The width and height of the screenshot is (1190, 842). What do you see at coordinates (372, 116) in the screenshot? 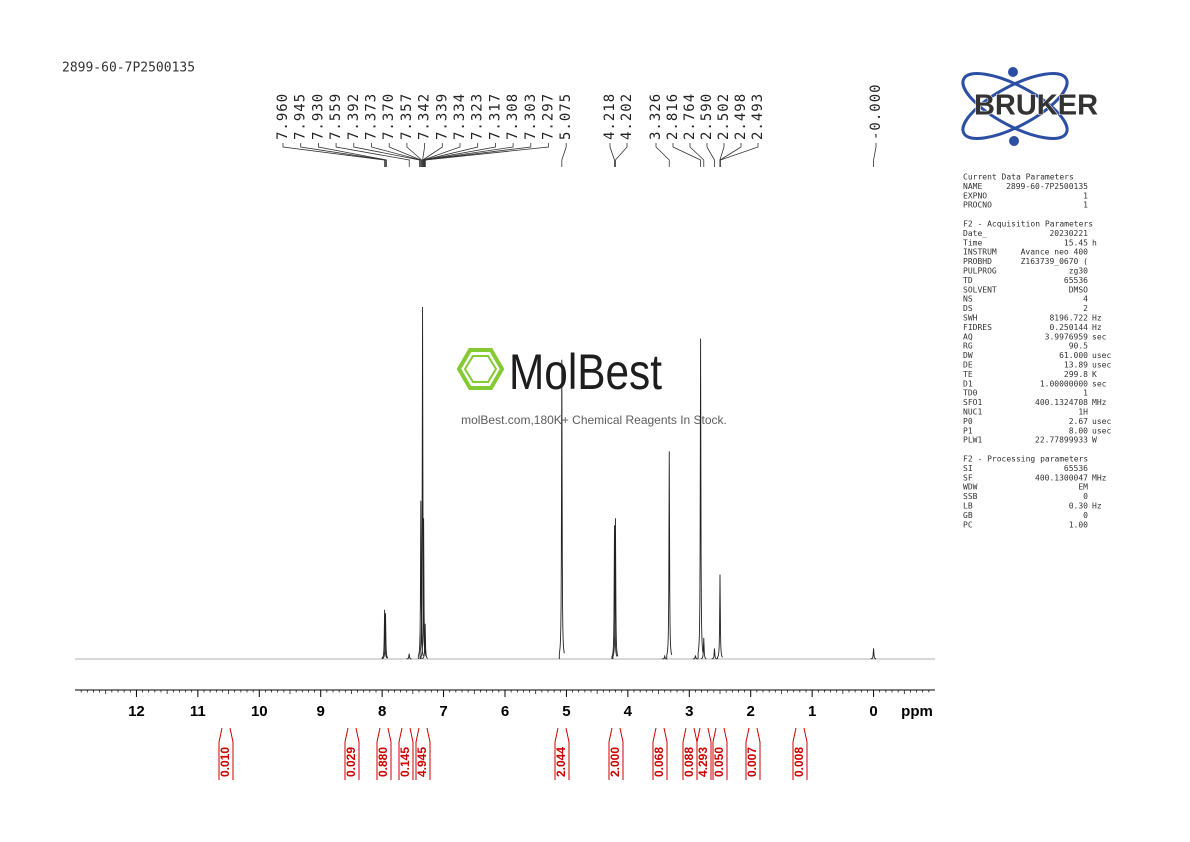
I see `peak-label: 7.373` at bounding box center [372, 116].